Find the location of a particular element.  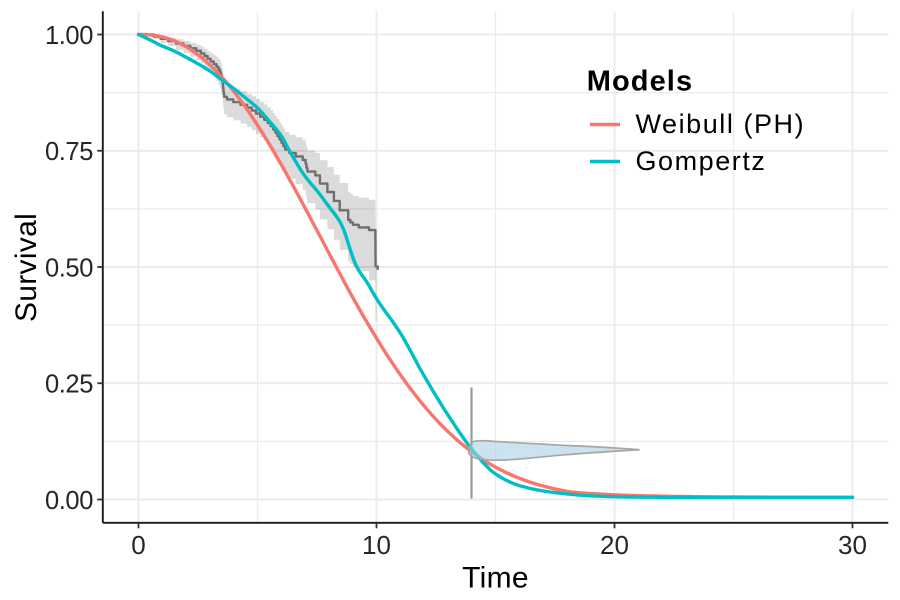

svg-text: Survival is located at coordinates (26, 267).